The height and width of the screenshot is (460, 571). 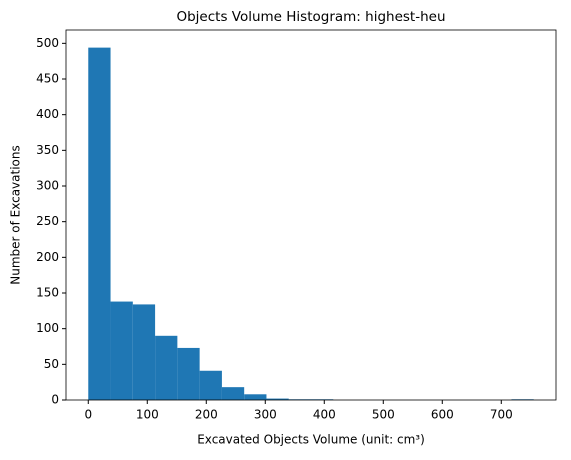 What do you see at coordinates (51, 364) in the screenshot?
I see `y-tick-label: 50` at bounding box center [51, 364].